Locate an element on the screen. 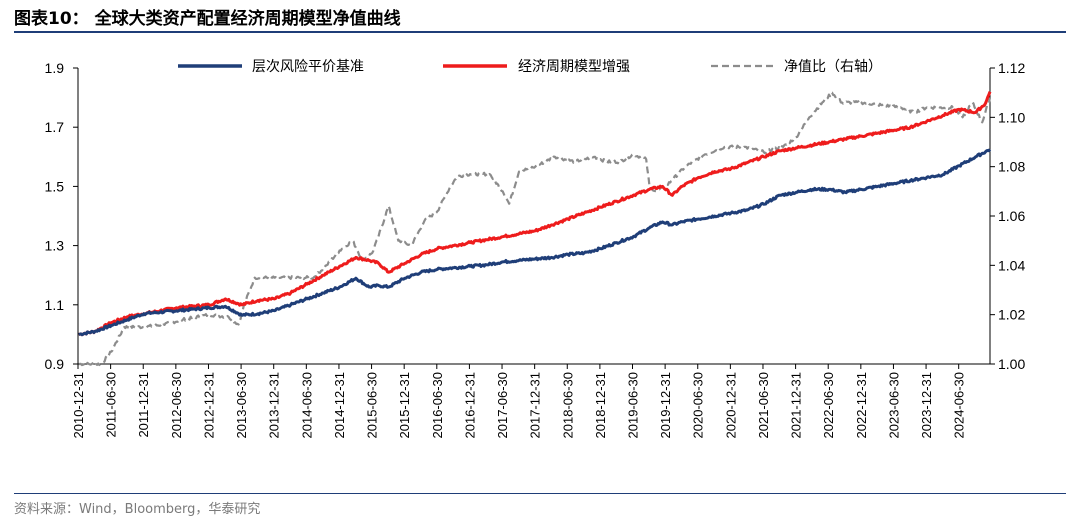  x-tick-label: 2011-12-31 is located at coordinates (143, 405).